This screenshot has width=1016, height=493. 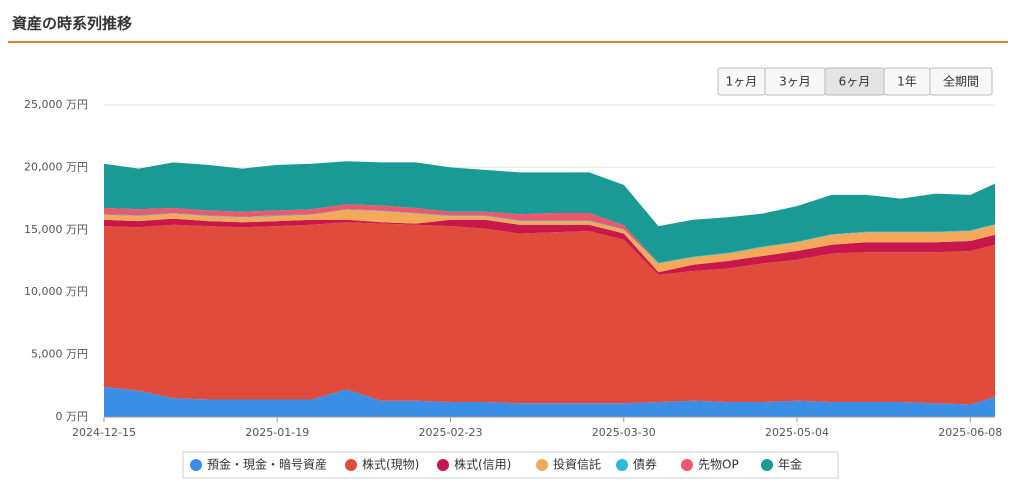 I want to click on range-button, so click(x=961, y=81).